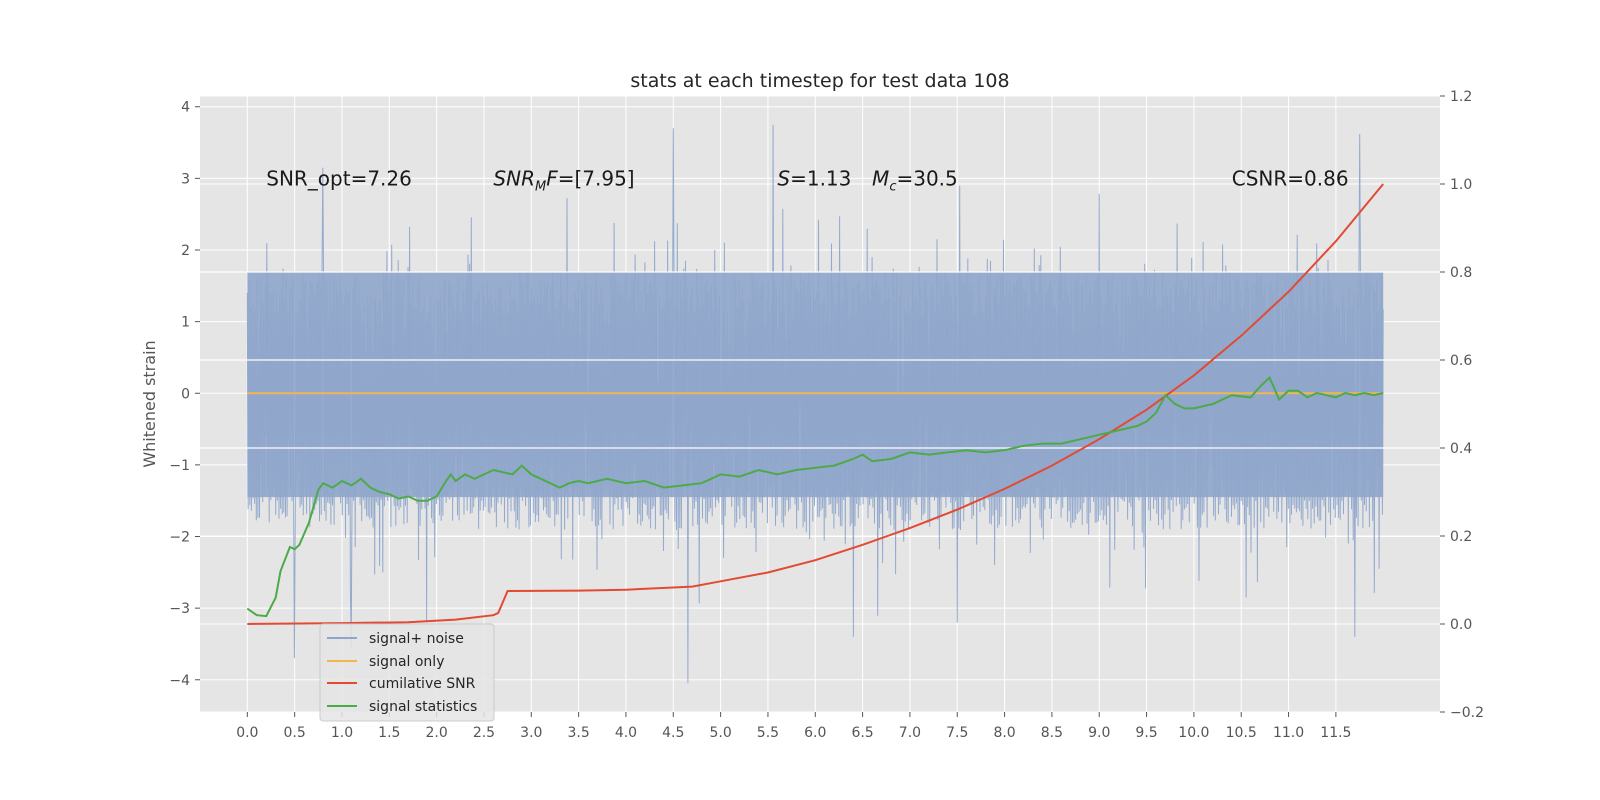 This screenshot has height=800, width=1600. Describe the element at coordinates (423, 707) in the screenshot. I see `legend-label-signal-statistics: signal statistics` at that location.